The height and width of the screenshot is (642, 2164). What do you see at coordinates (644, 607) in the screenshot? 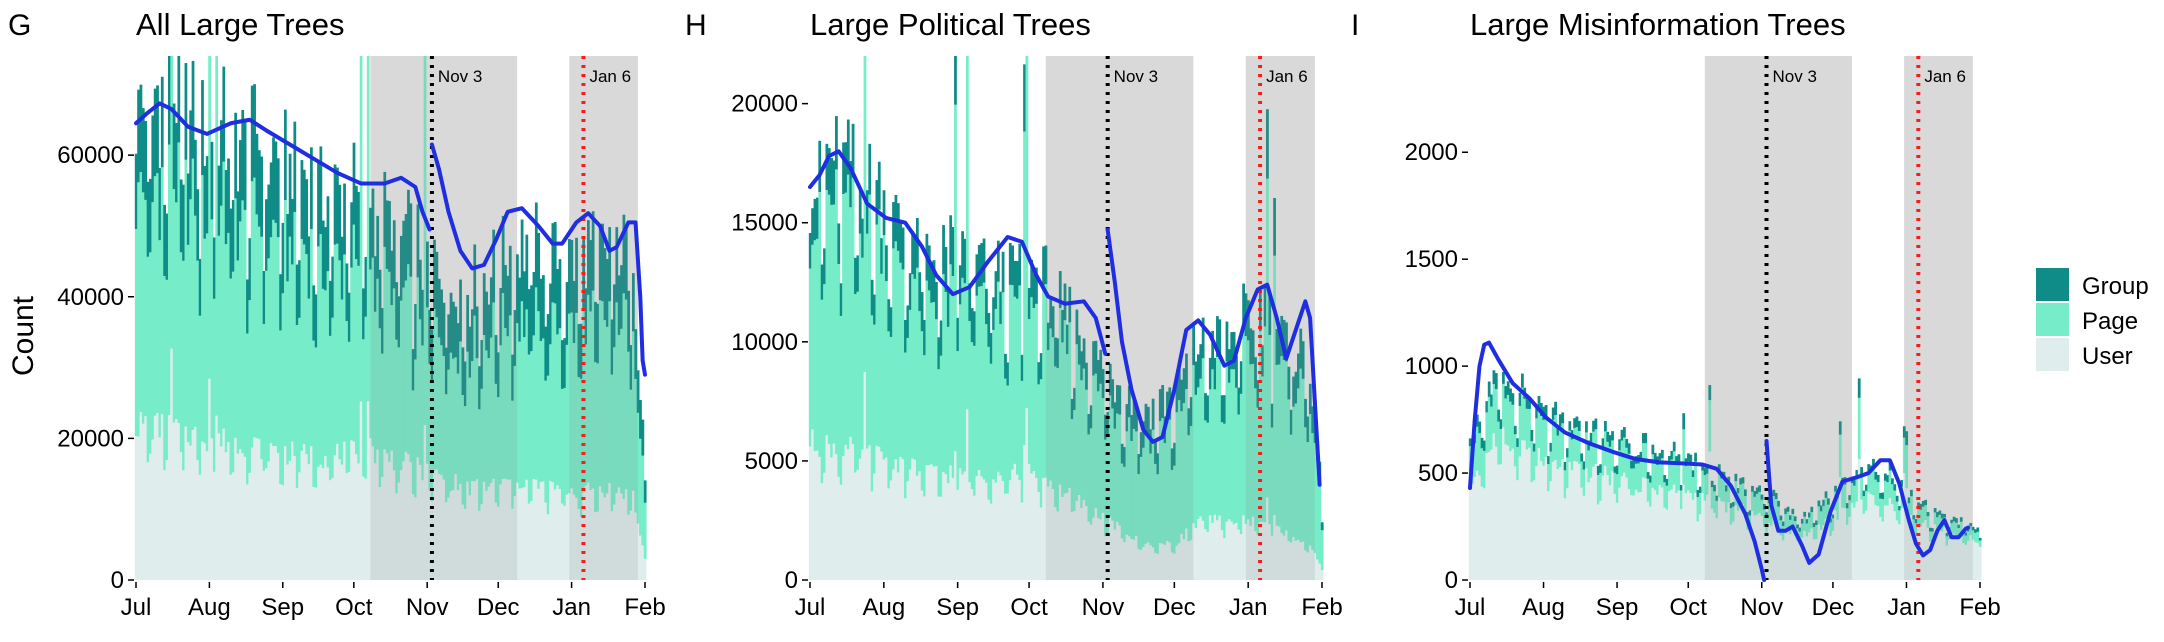
I see `x-tick-label: Feb` at bounding box center [644, 607].